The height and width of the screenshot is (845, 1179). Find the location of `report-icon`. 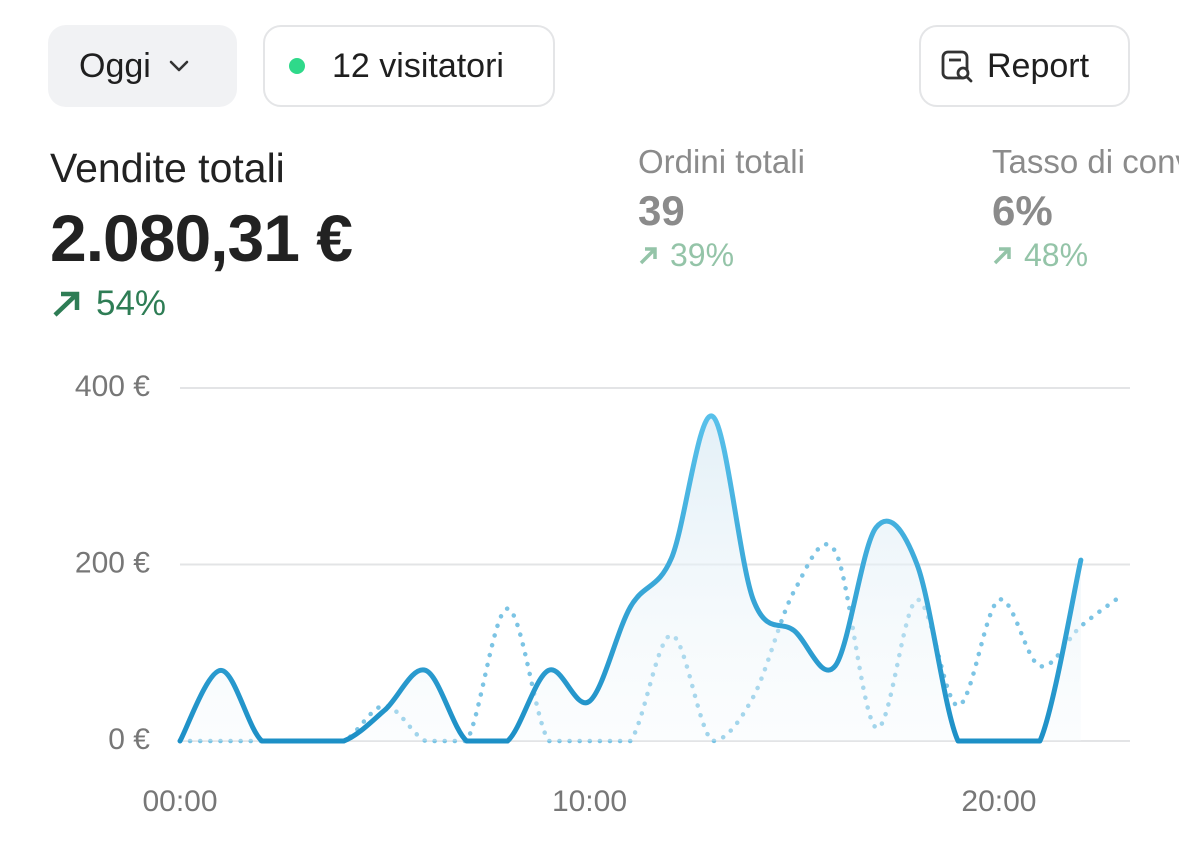

report-icon is located at coordinates (957, 66).